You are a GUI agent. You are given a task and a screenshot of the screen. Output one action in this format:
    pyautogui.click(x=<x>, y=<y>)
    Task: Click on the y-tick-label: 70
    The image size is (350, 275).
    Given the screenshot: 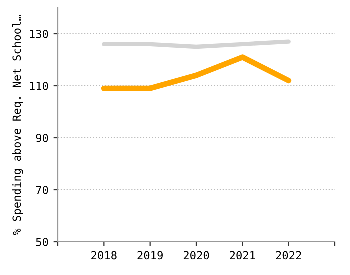 What is the action you would take?
    pyautogui.click(x=42, y=190)
    